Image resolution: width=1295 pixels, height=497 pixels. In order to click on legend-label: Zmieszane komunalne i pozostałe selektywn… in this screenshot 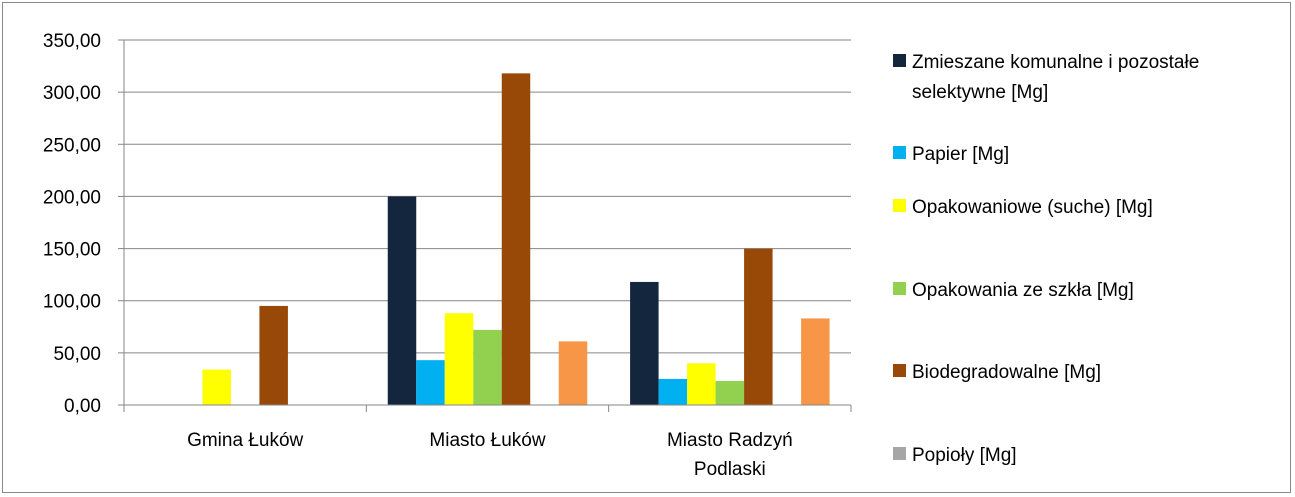, I will do `click(1055, 77)`.